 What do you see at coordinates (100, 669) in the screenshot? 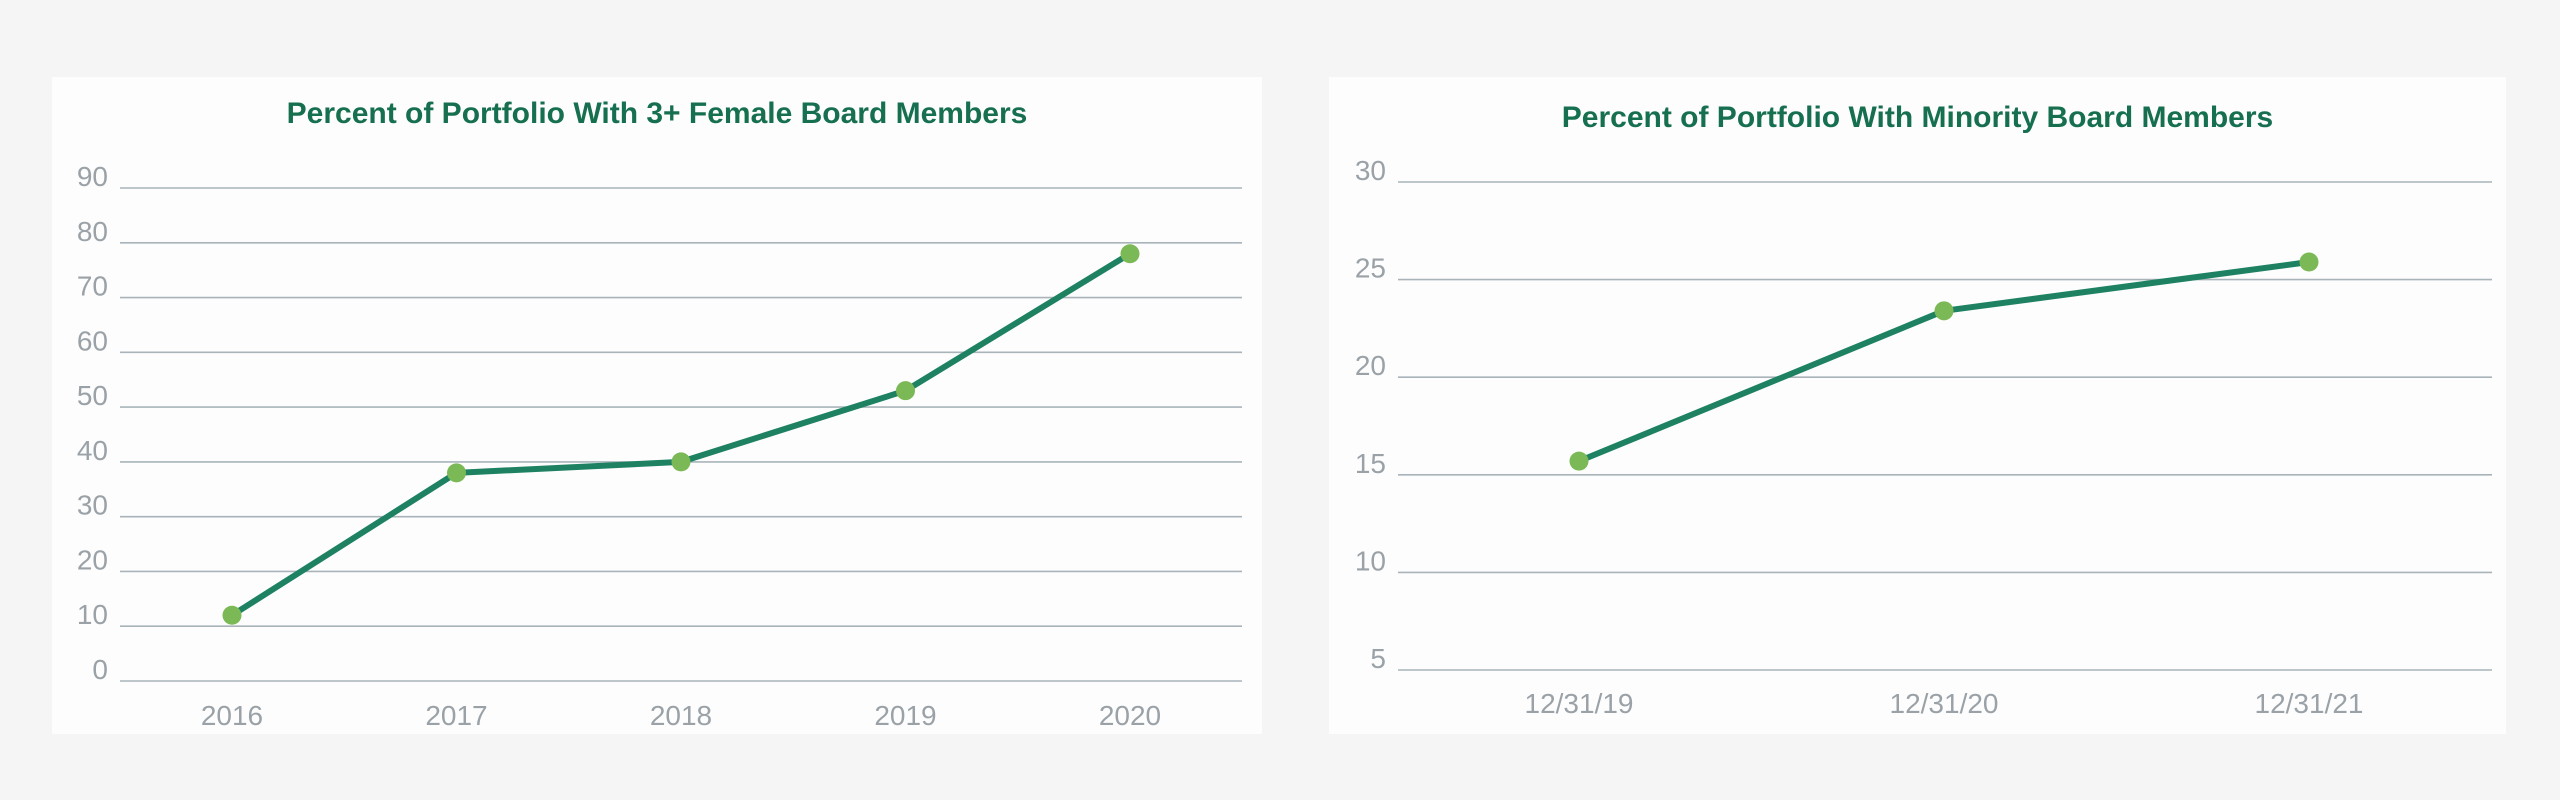
I see `y-tick-label: 0` at bounding box center [100, 669].